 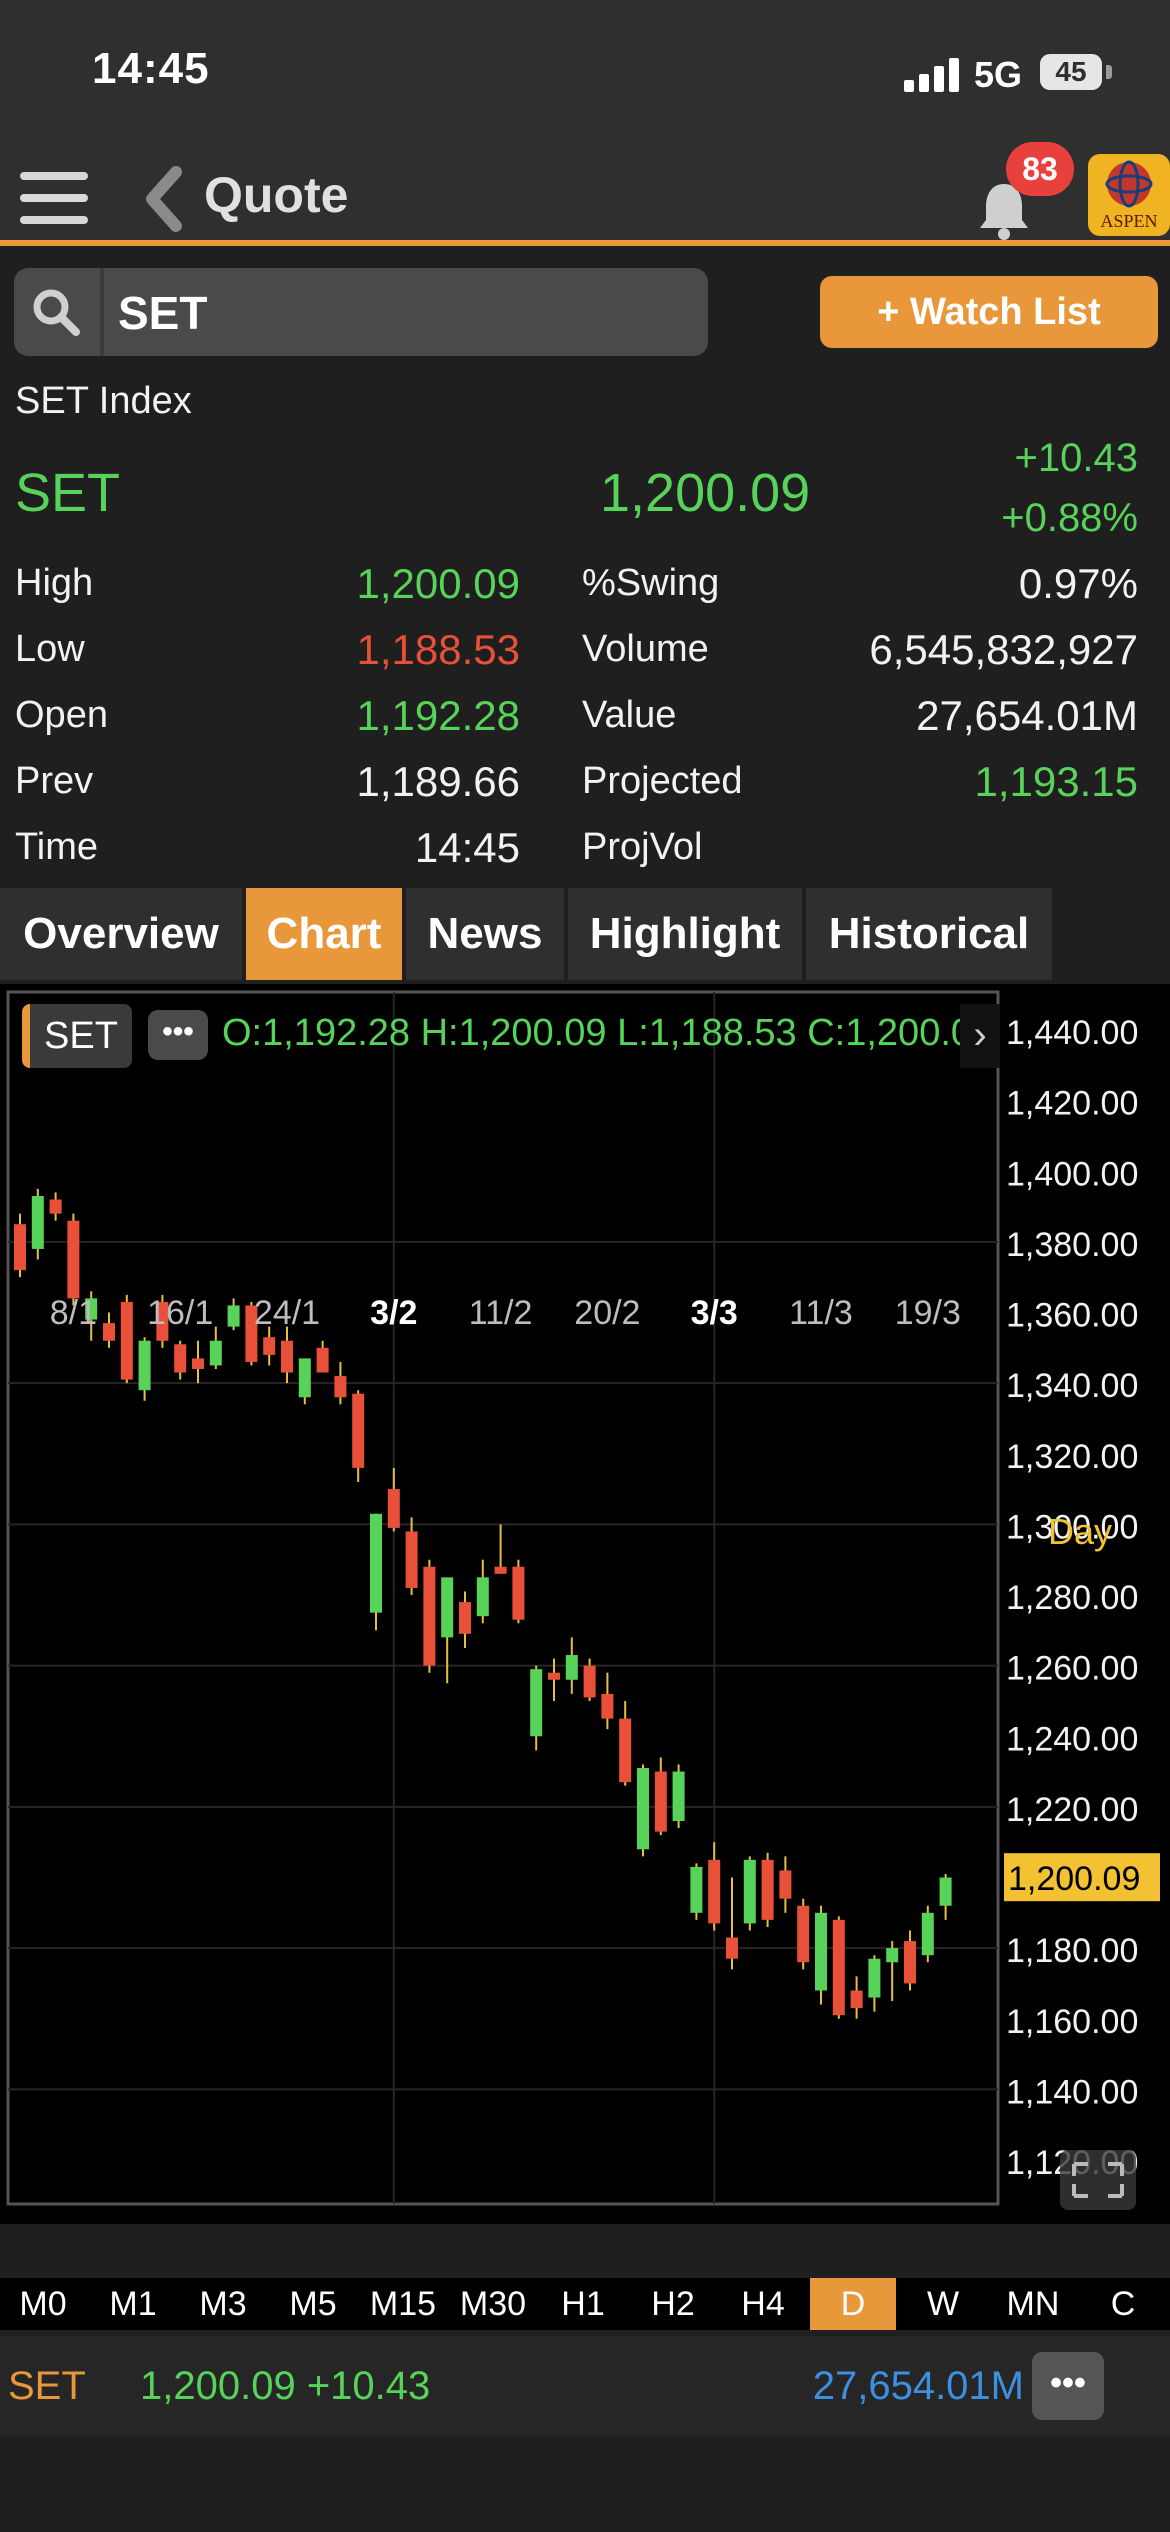 What do you see at coordinates (1072, 1739) in the screenshot?
I see `y-axis-label: 1,240.00` at bounding box center [1072, 1739].